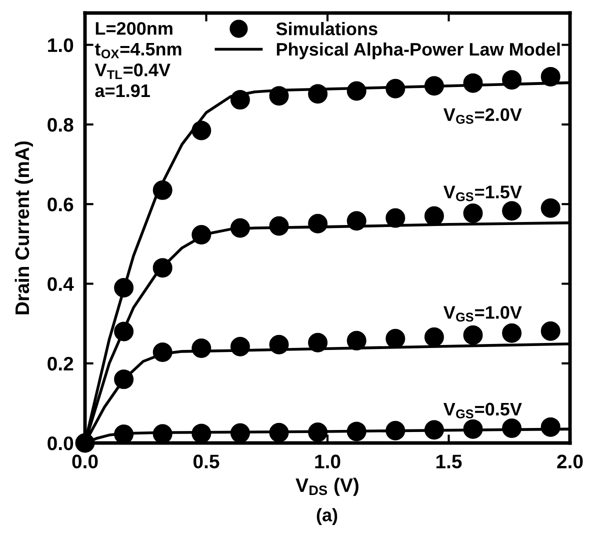 This screenshot has height=533, width=594. What do you see at coordinates (482, 314) in the screenshot?
I see `annotation: V$_{GS}$=1.0V` at bounding box center [482, 314].